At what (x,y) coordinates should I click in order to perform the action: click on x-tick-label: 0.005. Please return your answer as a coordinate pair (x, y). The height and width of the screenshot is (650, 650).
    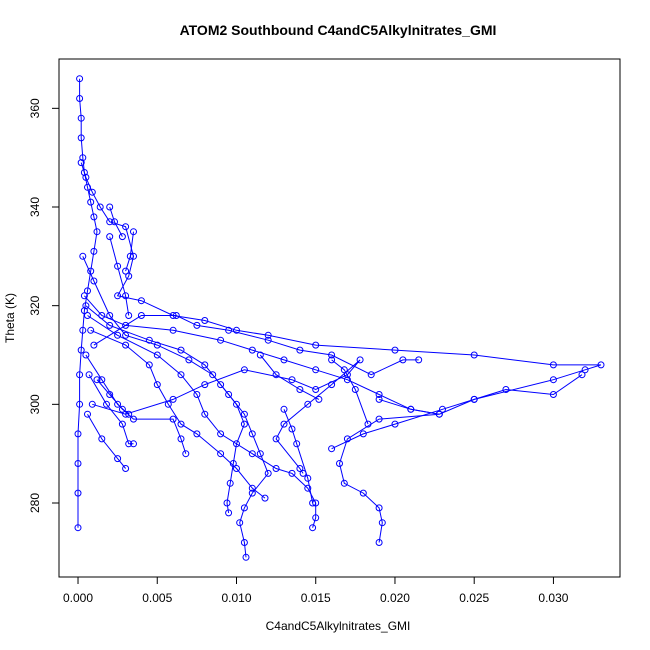
    Looking at the image, I should click on (157, 598).